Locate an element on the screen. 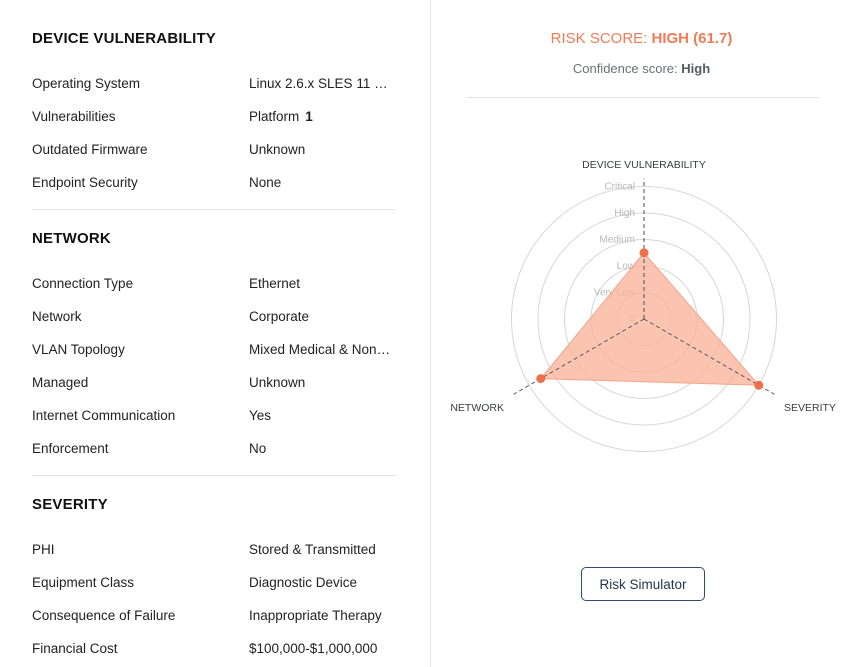 The image size is (851, 667). row-label: Consequence of Failure is located at coordinates (104, 615).